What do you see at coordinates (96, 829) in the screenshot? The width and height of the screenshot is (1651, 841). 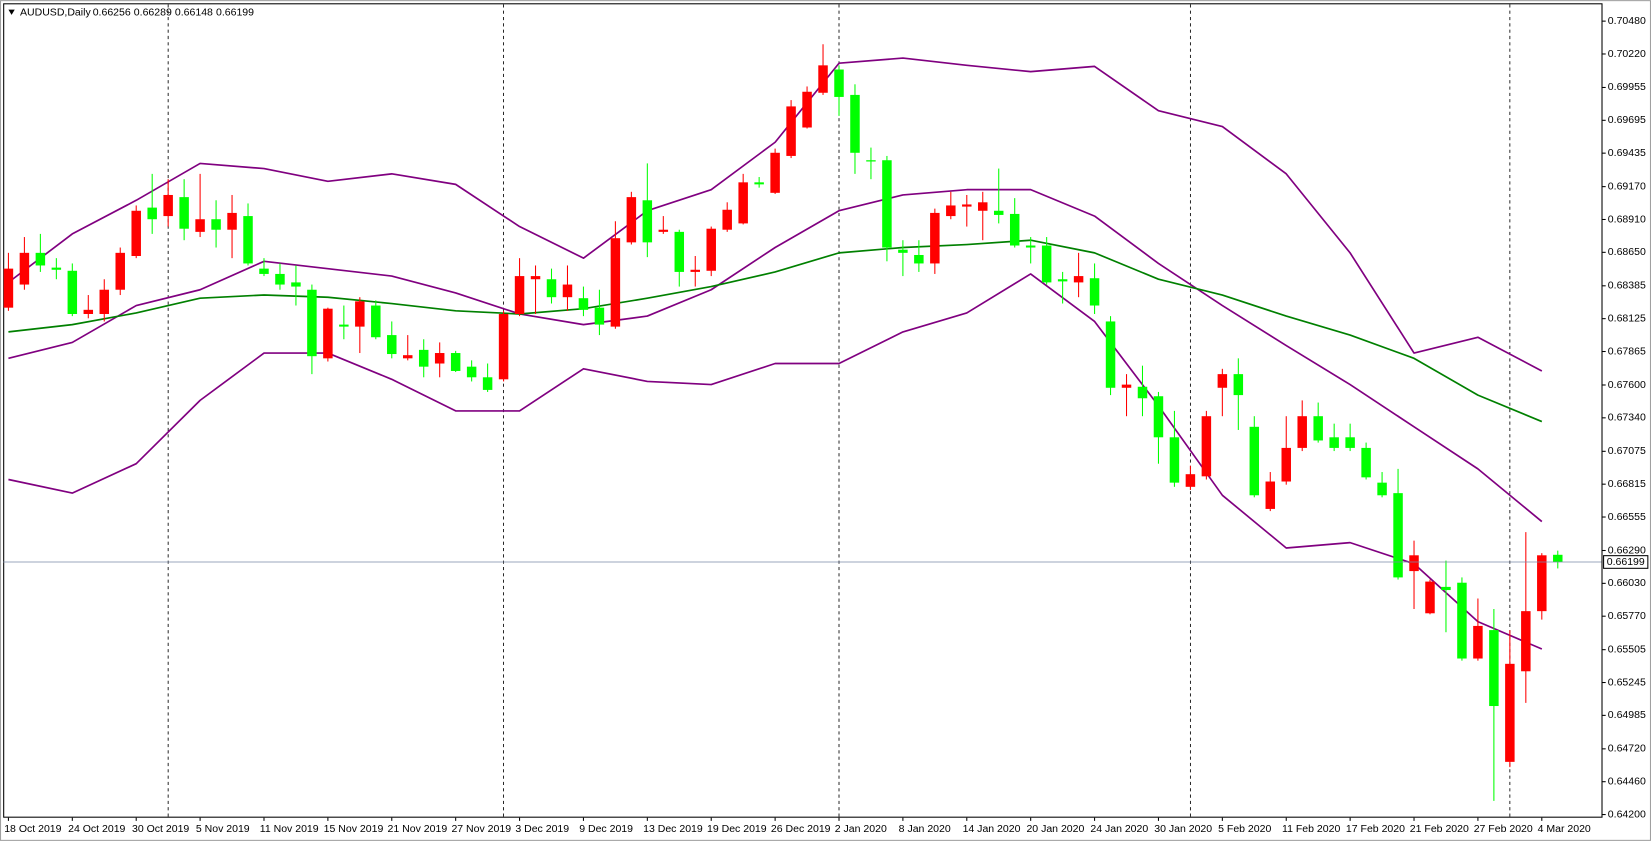 I see `x-tick-label: 24 Oct 2019` at bounding box center [96, 829].